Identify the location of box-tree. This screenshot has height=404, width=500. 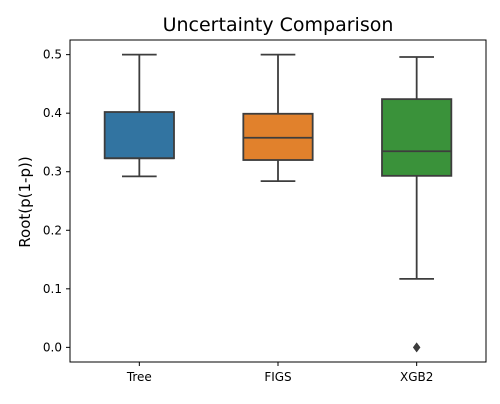
(139, 135).